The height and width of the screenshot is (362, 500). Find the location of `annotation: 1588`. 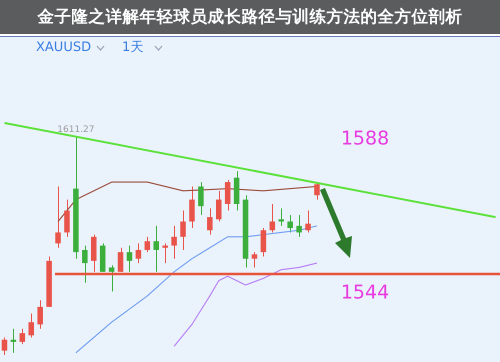

annotation: 1588 is located at coordinates (365, 139).